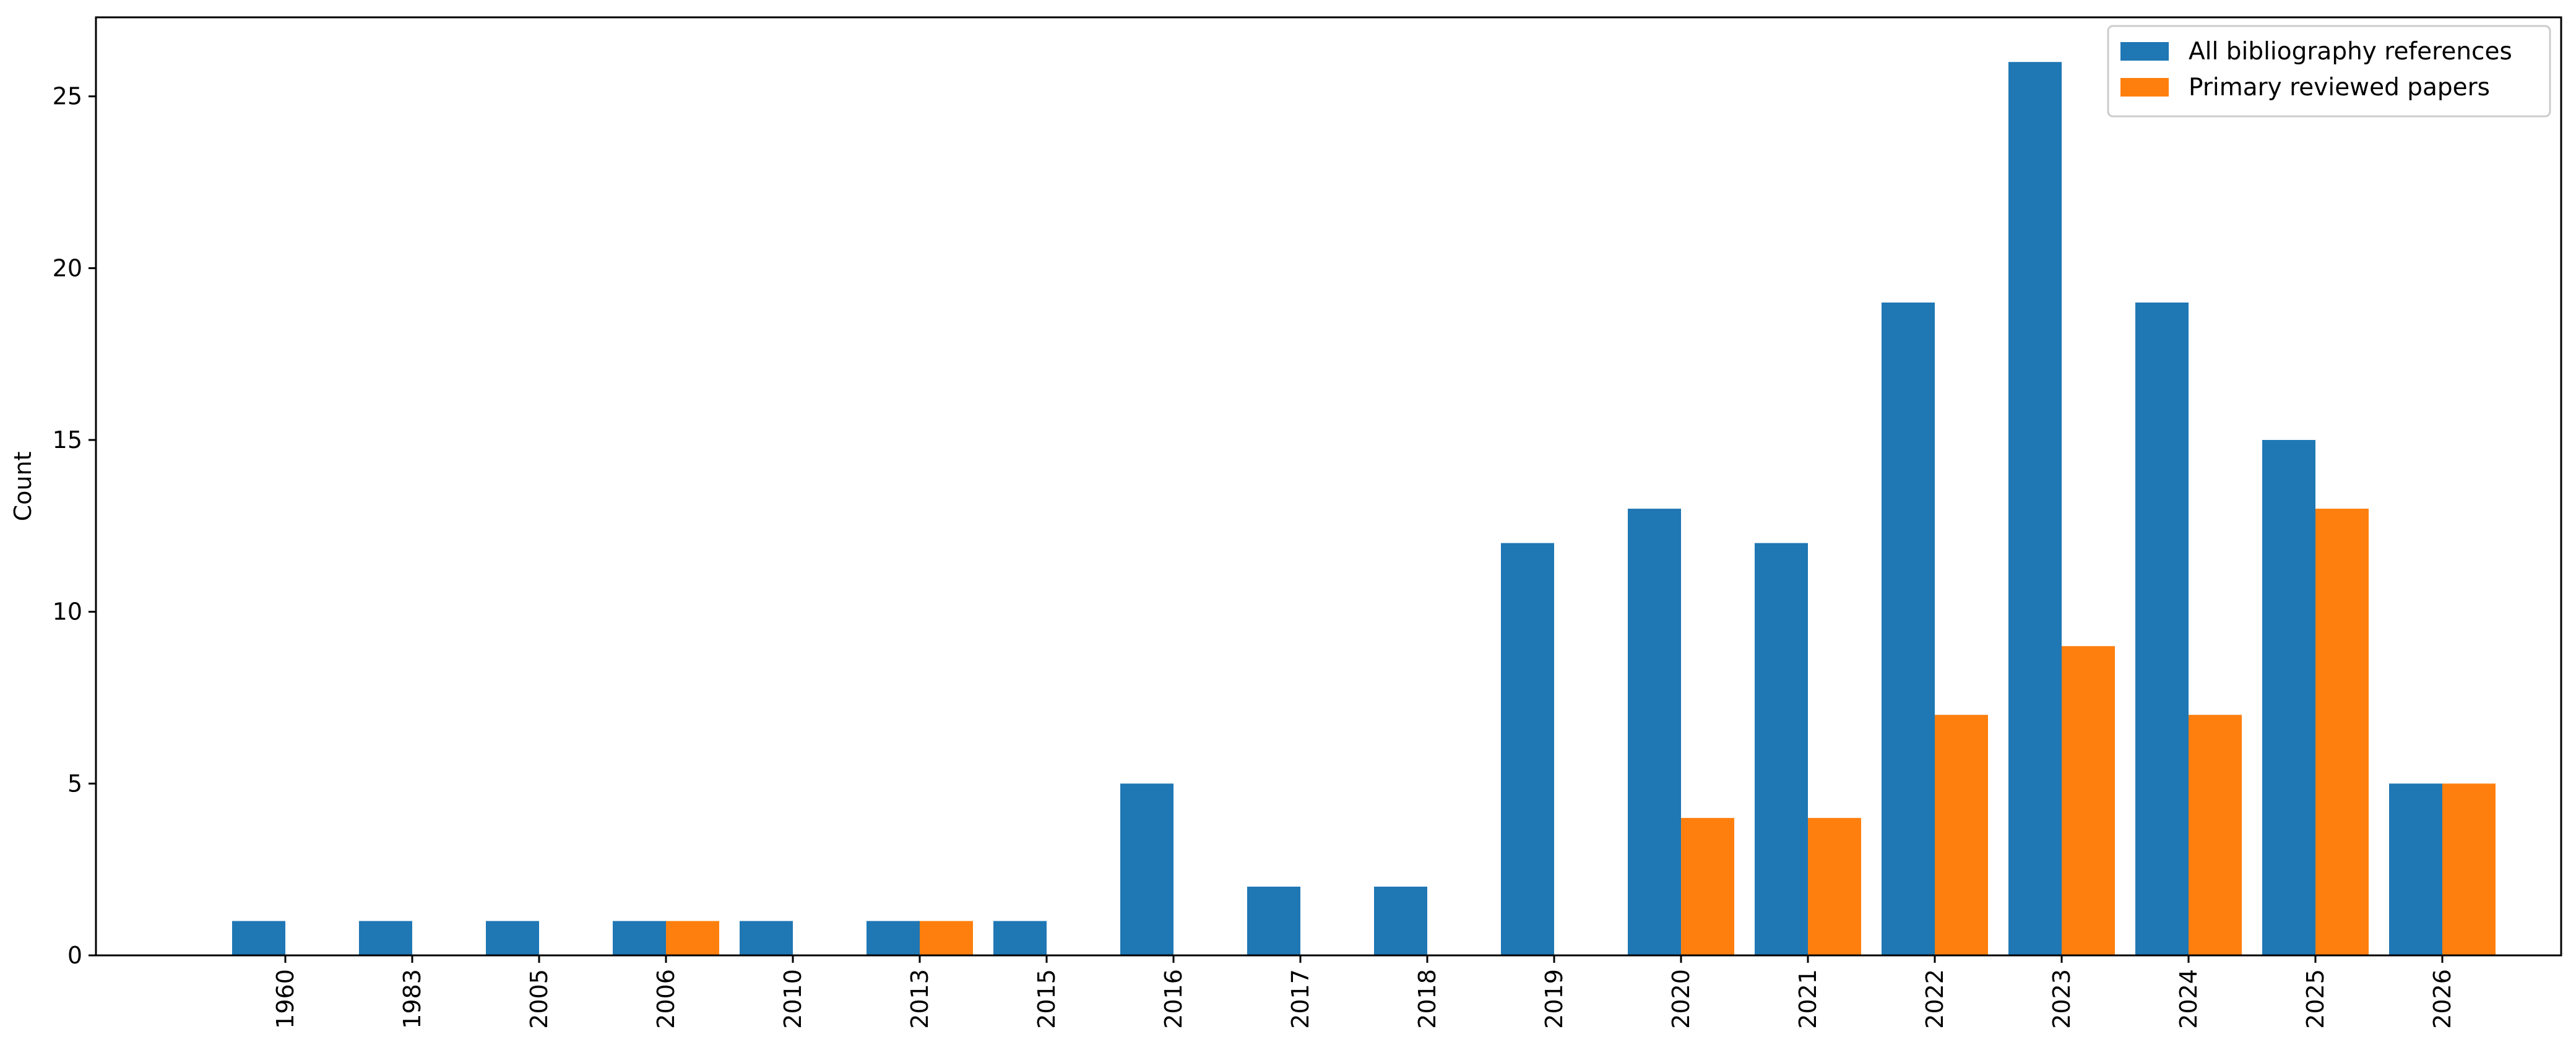 The height and width of the screenshot is (1055, 2576). Describe the element at coordinates (2288, 697) in the screenshot. I see `bar-all-references-2025` at that location.